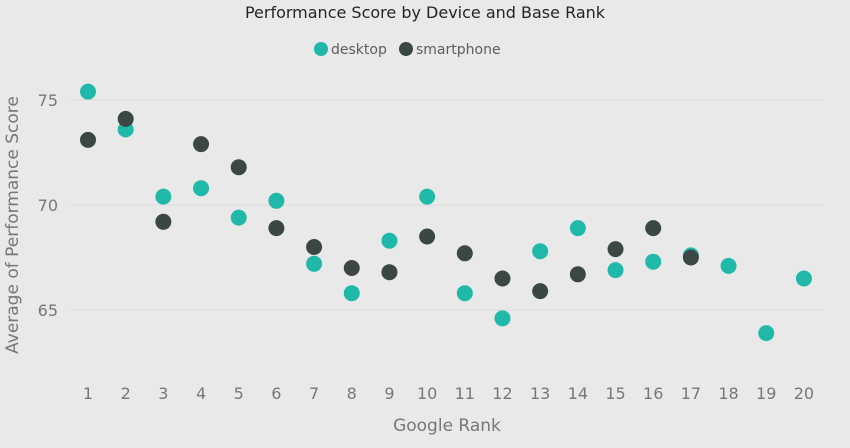 The width and height of the screenshot is (850, 448). Describe the element at coordinates (48, 100) in the screenshot. I see `y-tick-label: 75` at that location.